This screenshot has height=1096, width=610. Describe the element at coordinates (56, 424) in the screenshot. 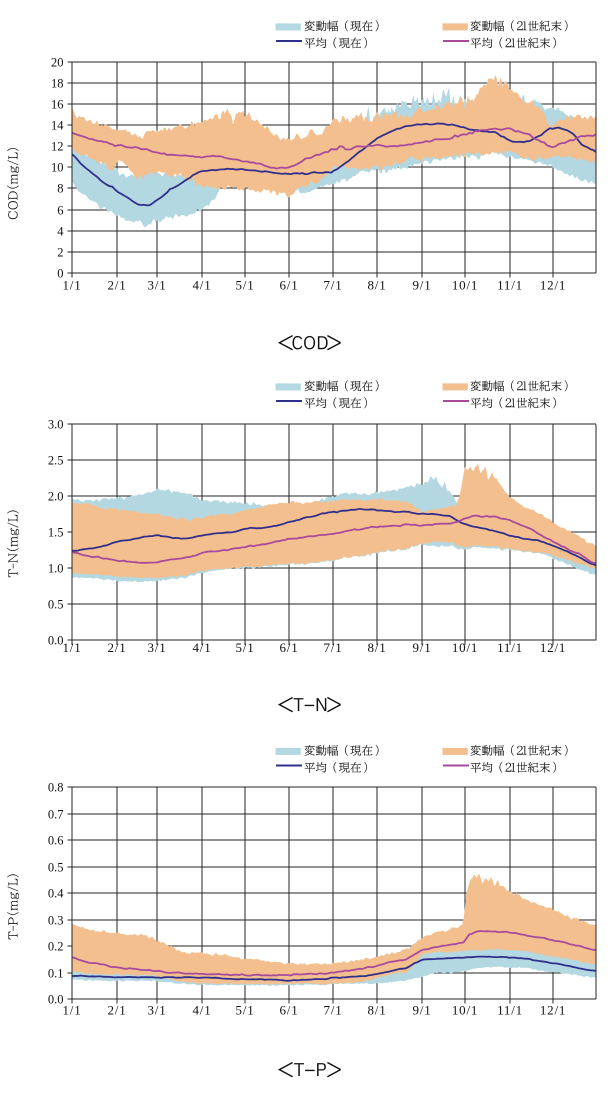

I see `svg-text: 3.0` at that location.